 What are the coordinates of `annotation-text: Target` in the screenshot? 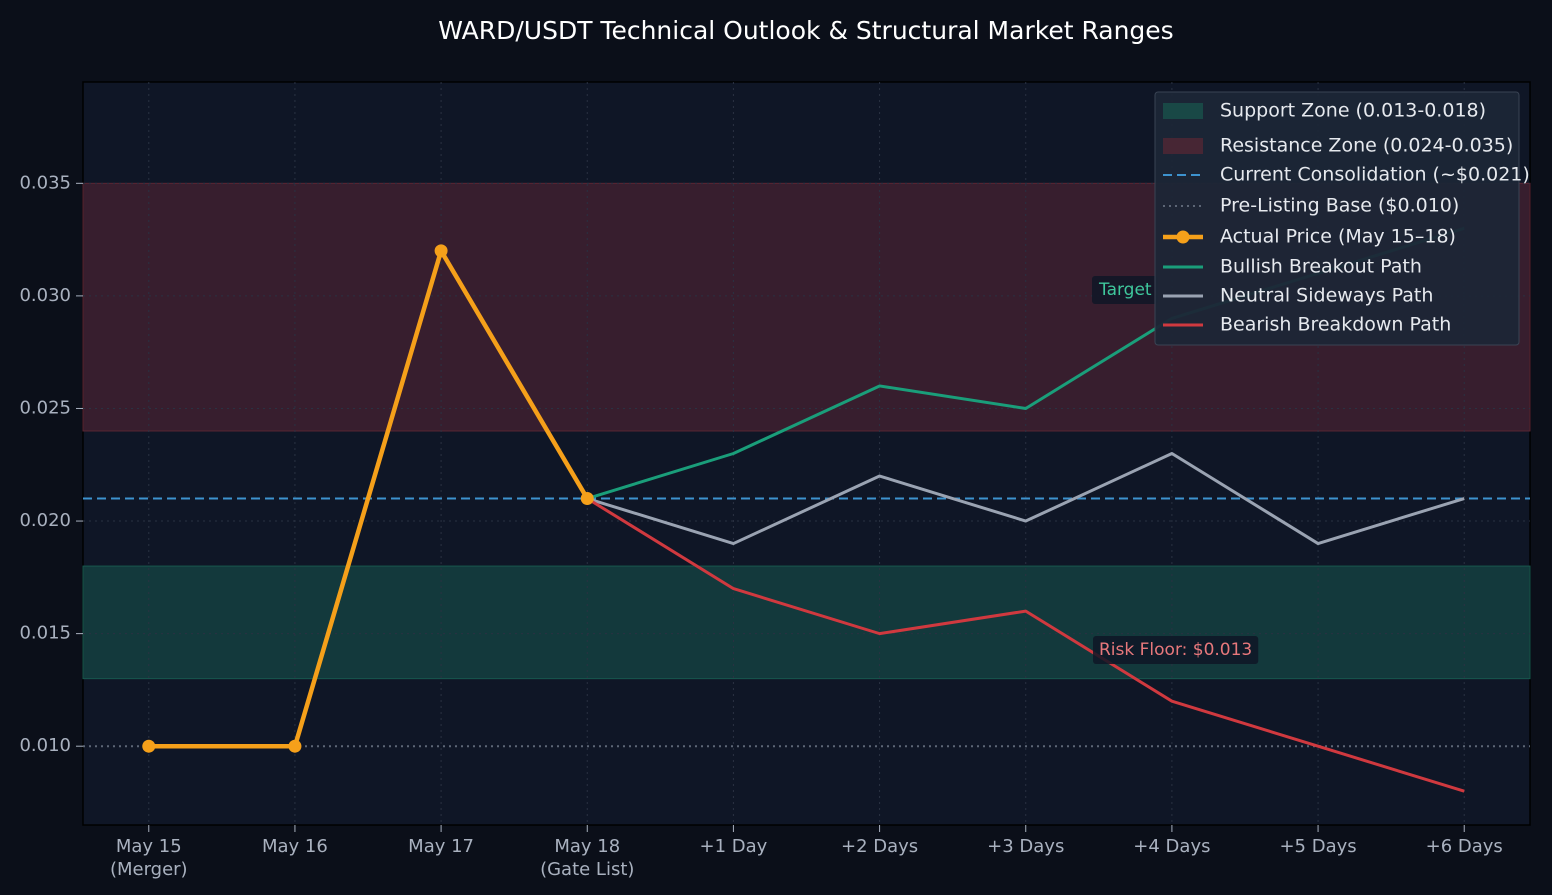 It's located at (1125, 290).